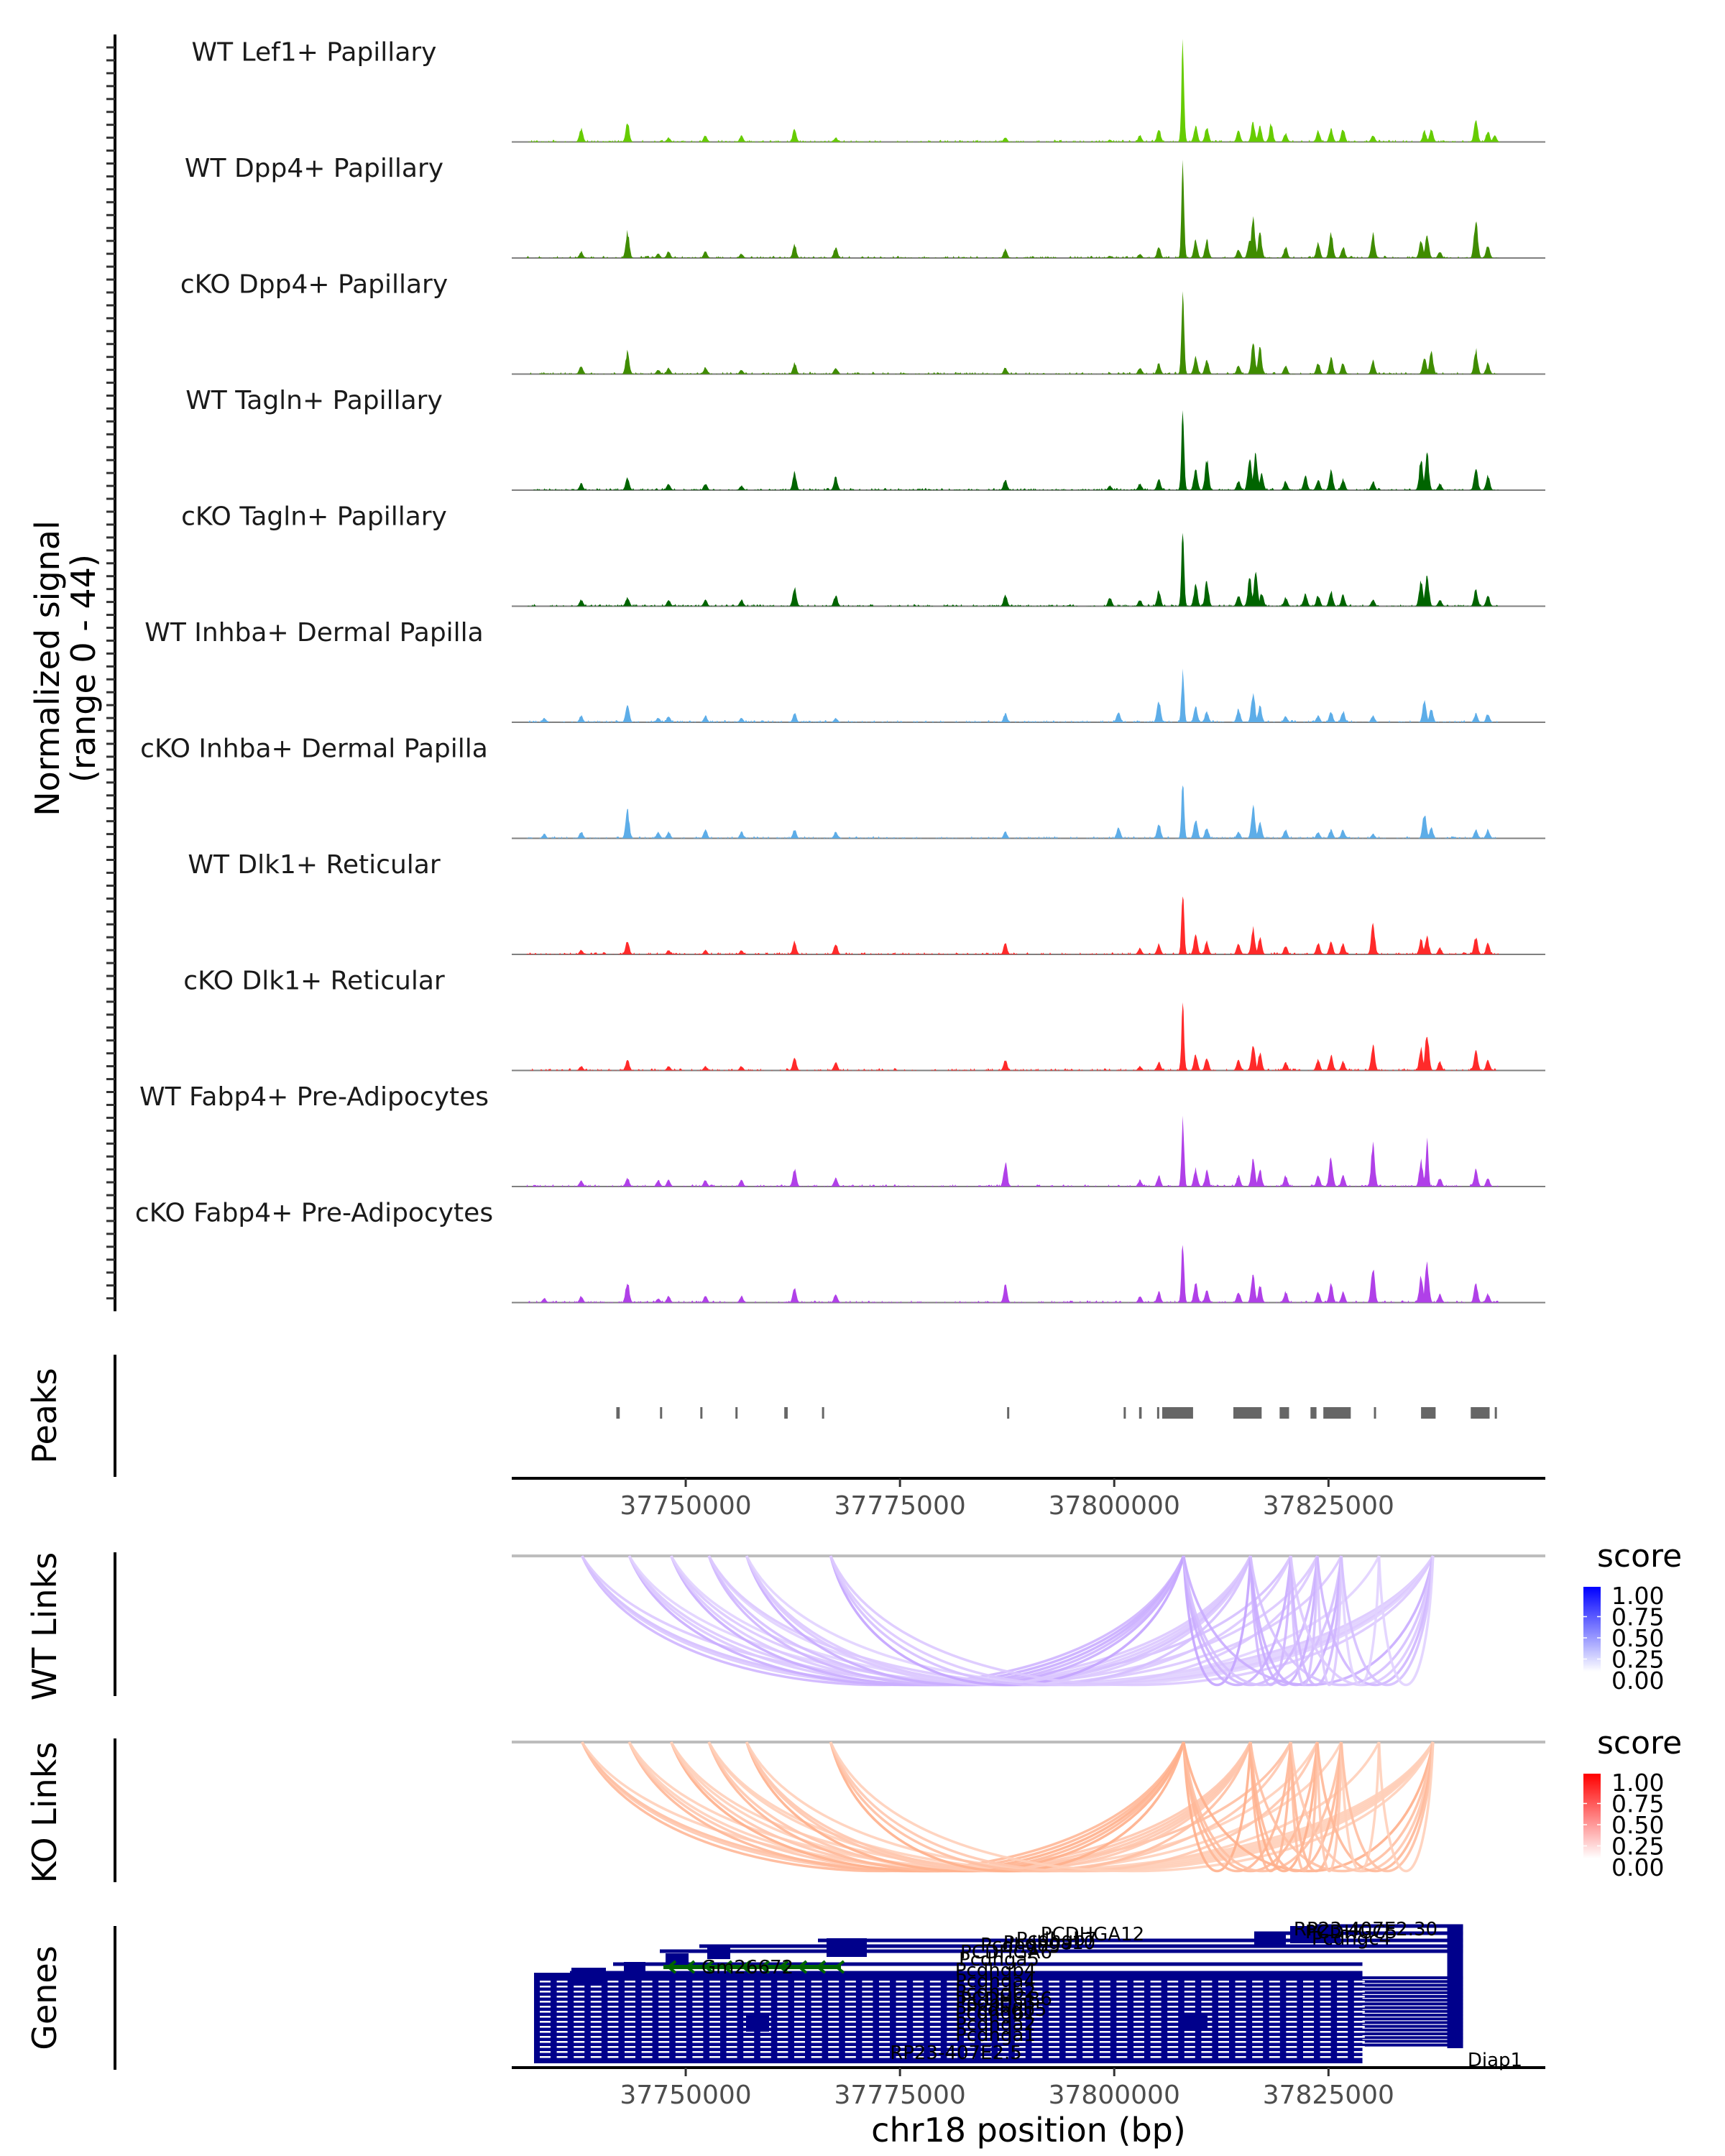 The image size is (1725, 2156). Describe the element at coordinates (842, 787) in the screenshot. I see `signal-track: cKO Inhba+ Dermal Papilla` at that location.